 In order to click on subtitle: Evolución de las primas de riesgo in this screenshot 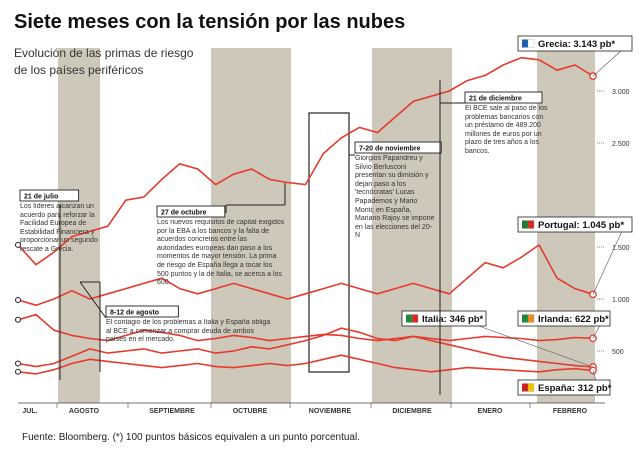, I will do `click(104, 53)`.